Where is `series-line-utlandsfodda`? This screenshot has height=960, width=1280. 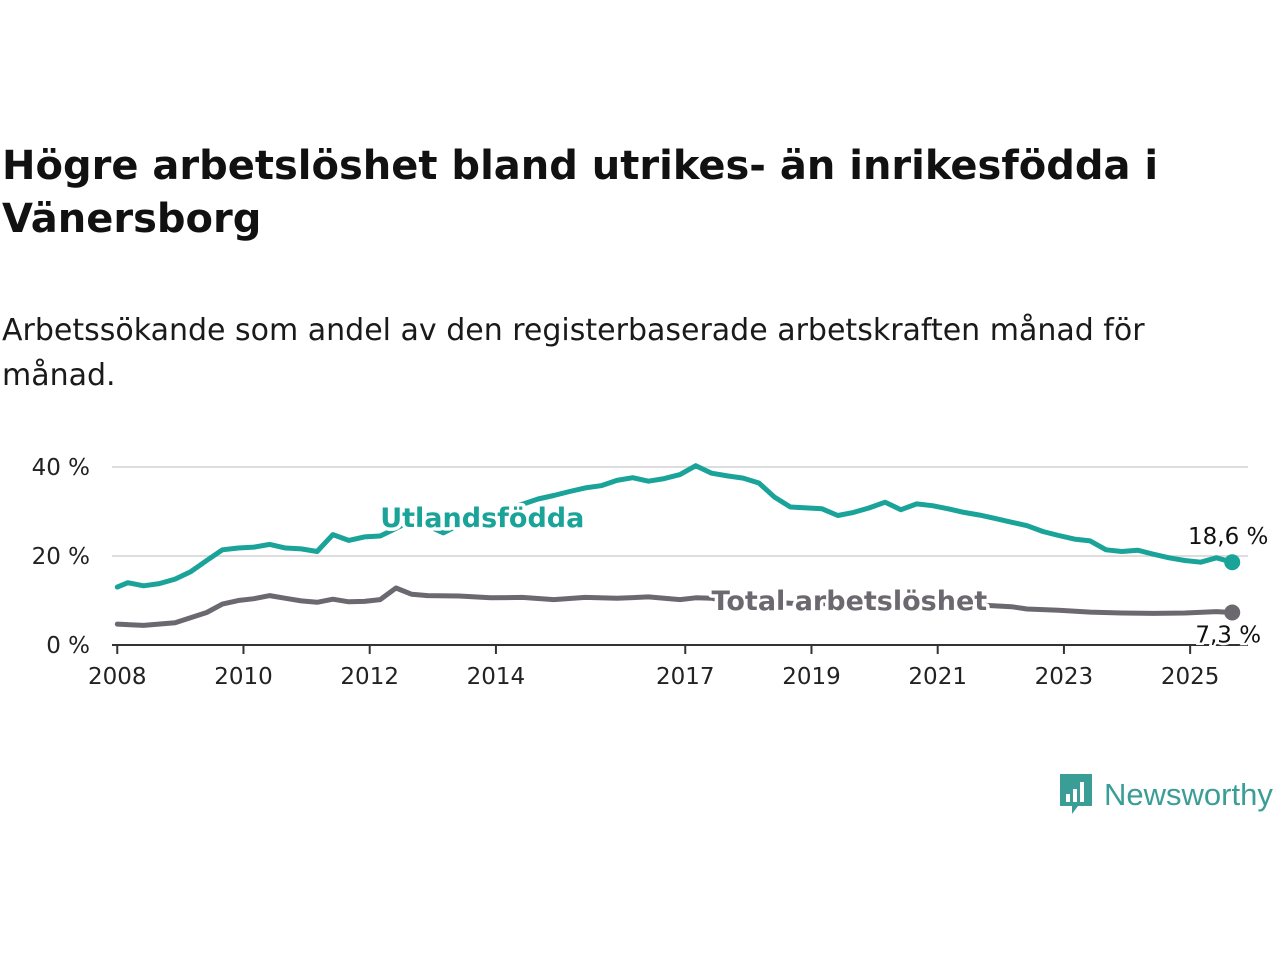
series-line-utlandsfodda is located at coordinates (674, 526).